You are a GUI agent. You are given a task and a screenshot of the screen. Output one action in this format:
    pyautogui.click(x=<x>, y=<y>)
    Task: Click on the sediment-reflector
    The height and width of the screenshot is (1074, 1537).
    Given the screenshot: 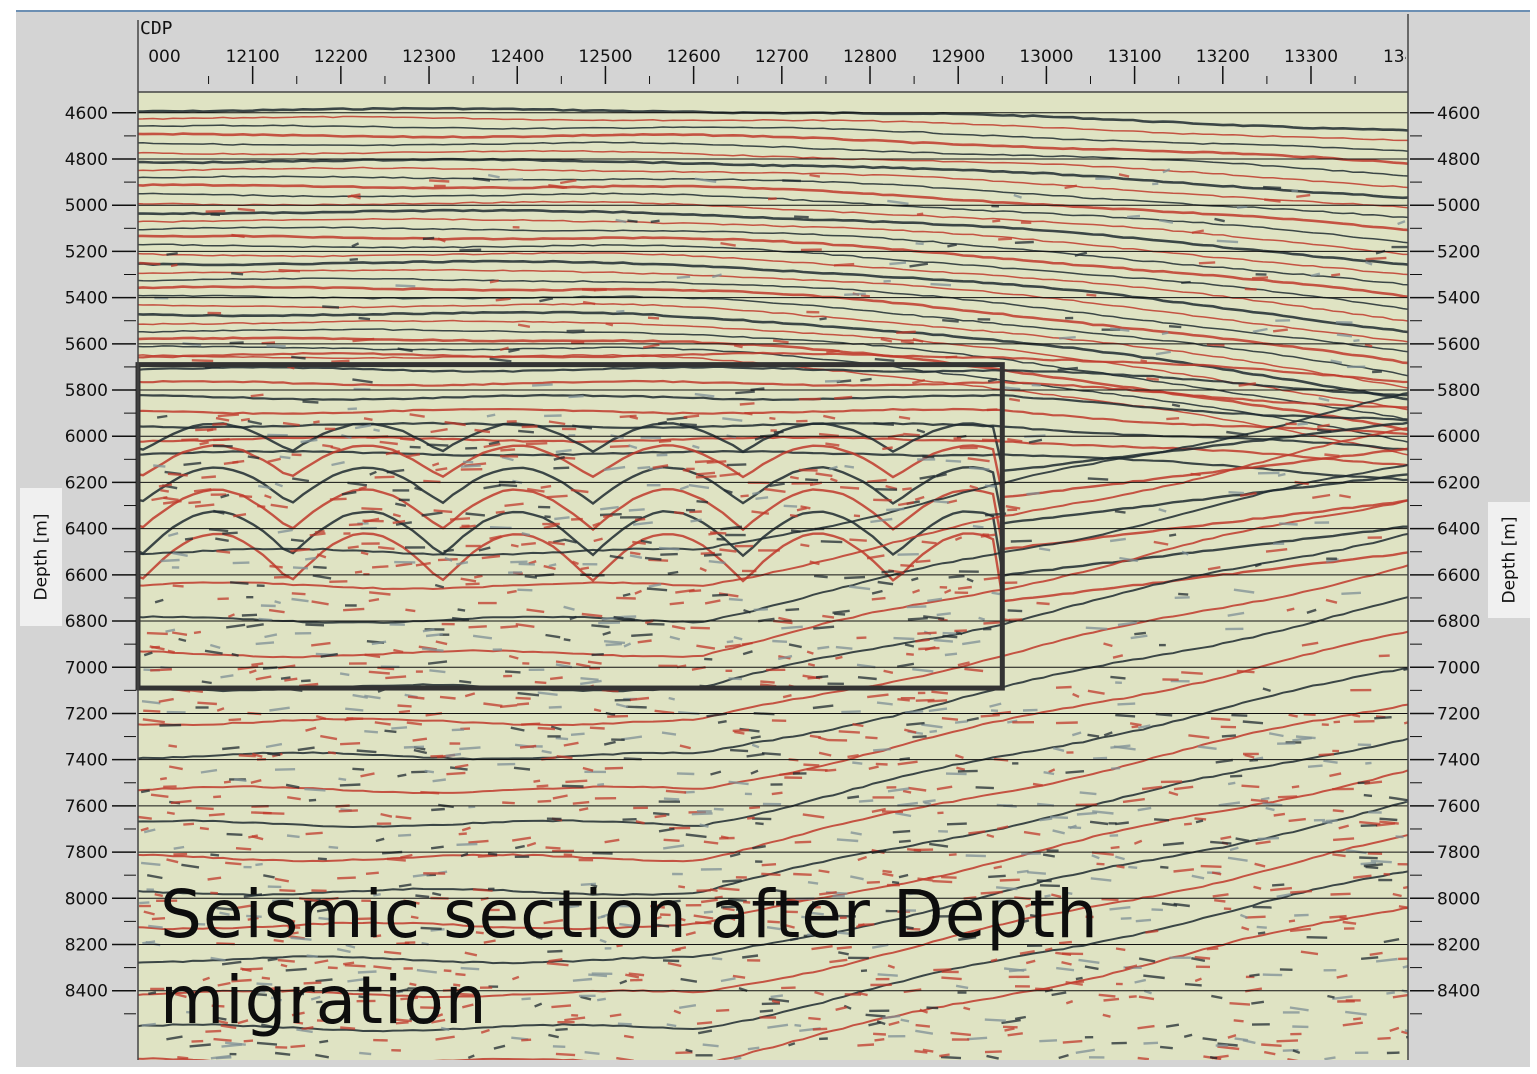 What is the action you would take?
    pyautogui.click(x=773, y=256)
    